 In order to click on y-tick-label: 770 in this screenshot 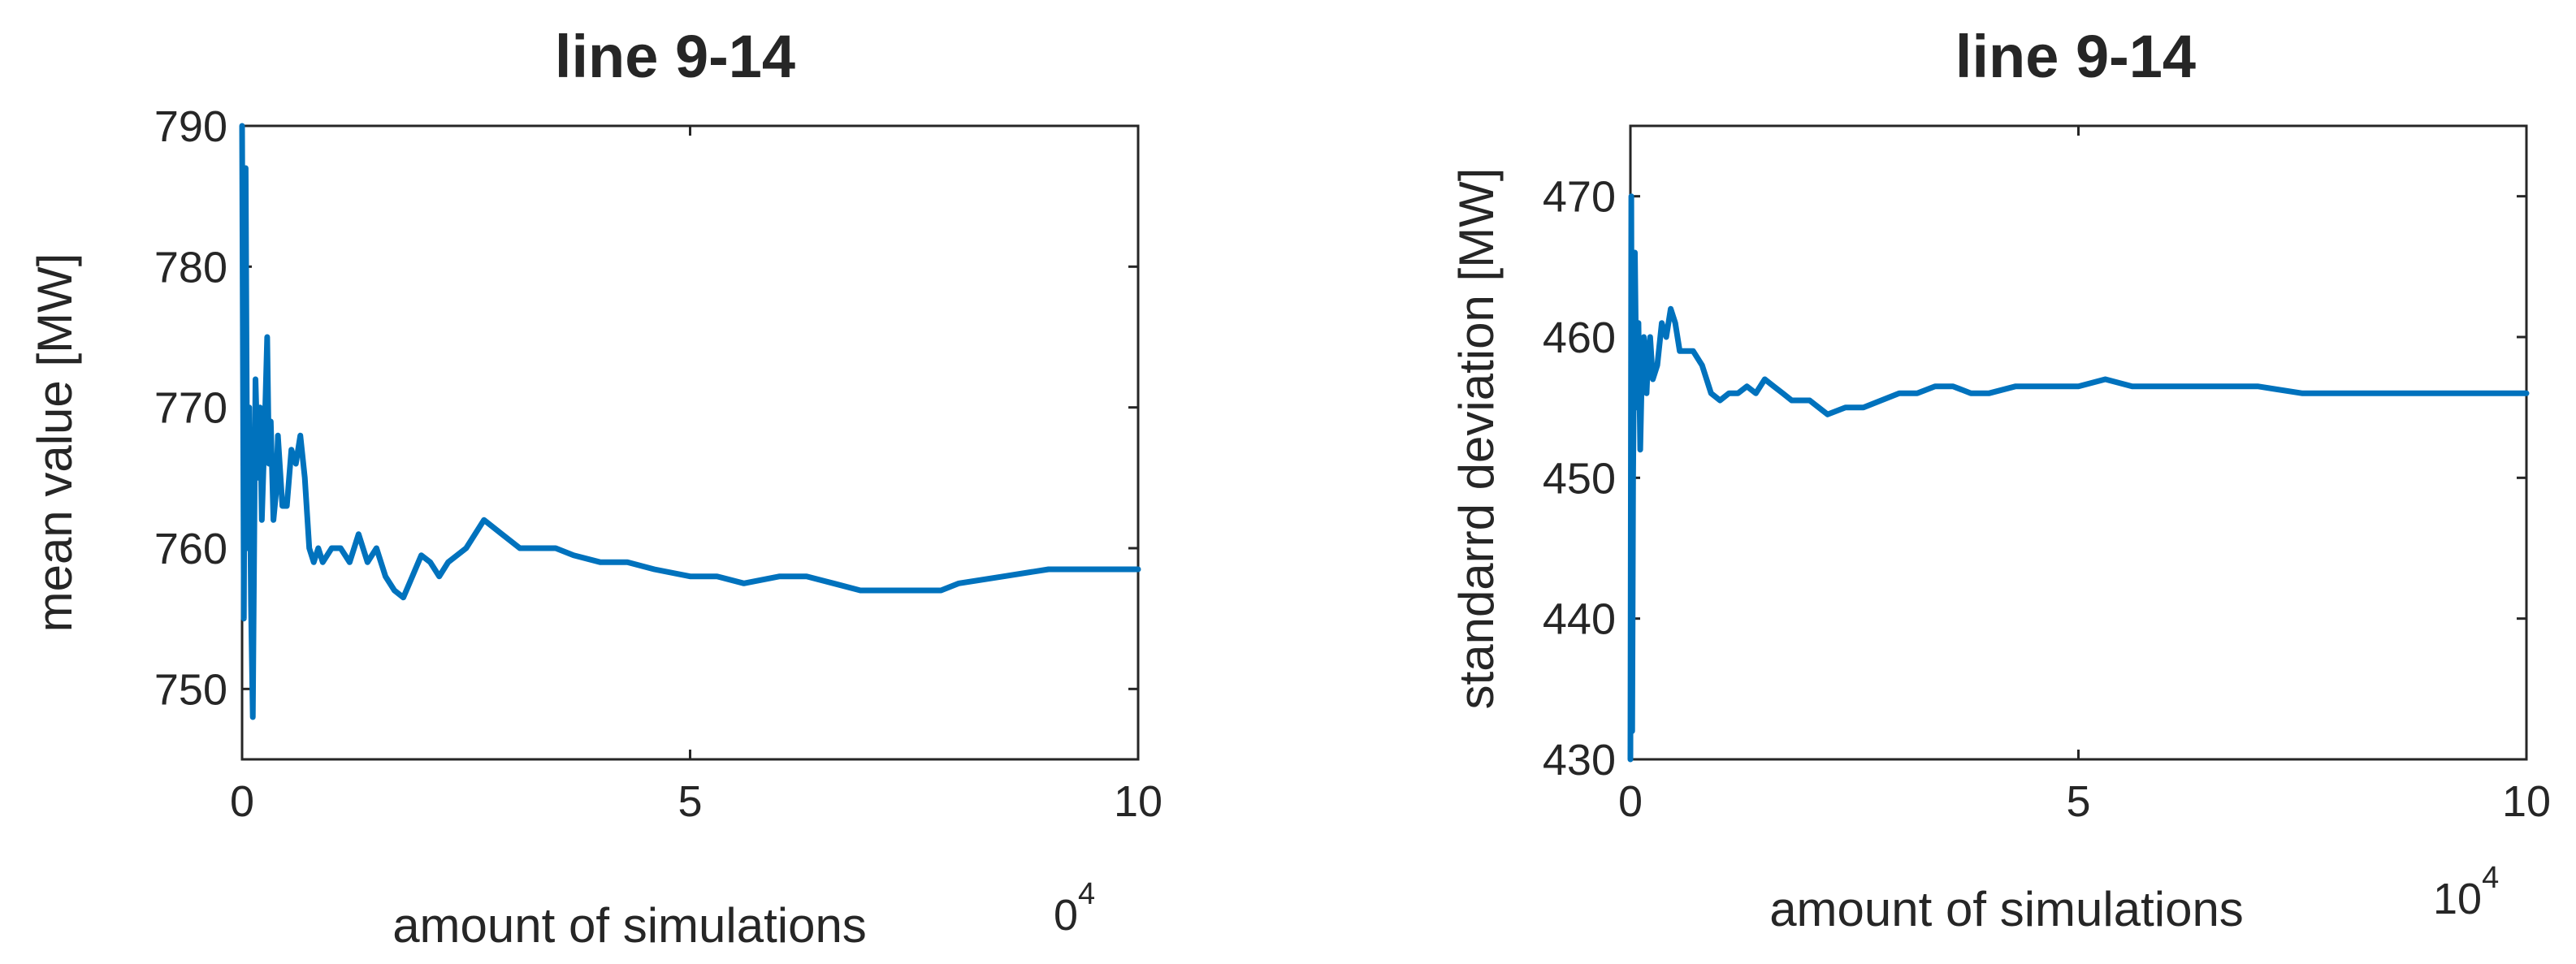, I will do `click(190, 409)`.